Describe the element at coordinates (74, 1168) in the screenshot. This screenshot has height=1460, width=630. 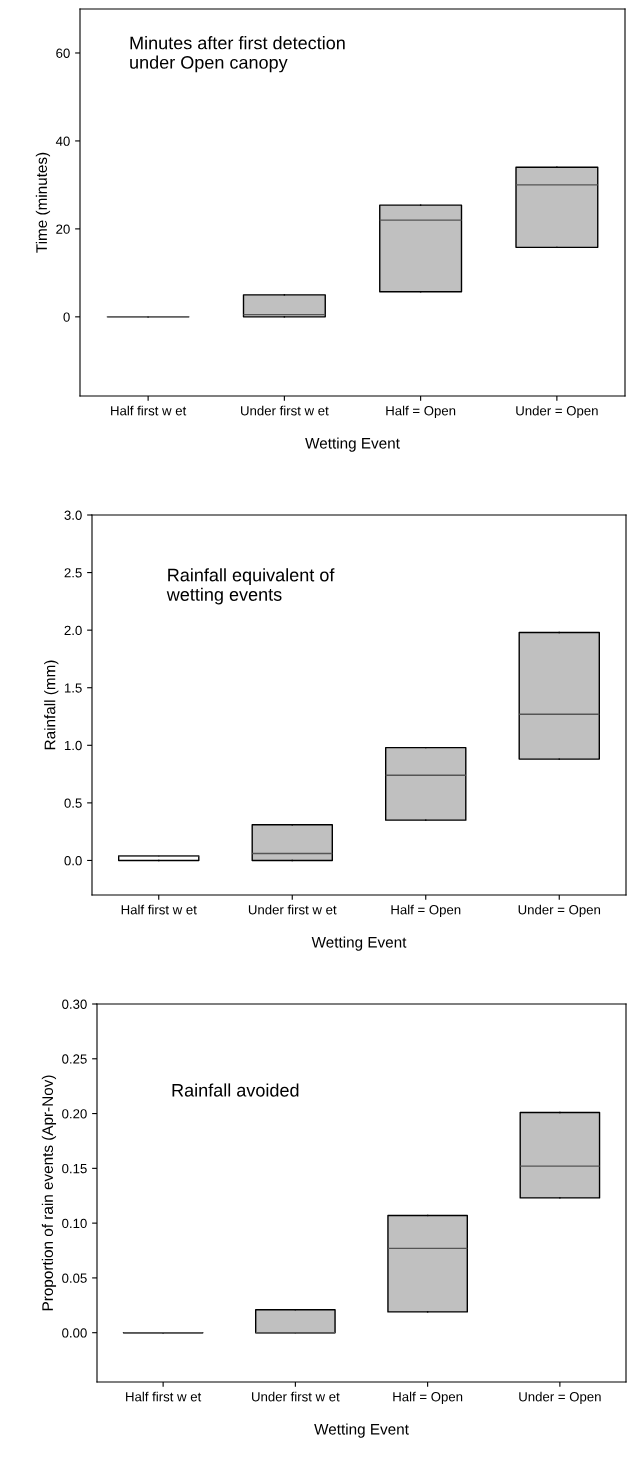
I see `y-tick-label: 0.15` at that location.